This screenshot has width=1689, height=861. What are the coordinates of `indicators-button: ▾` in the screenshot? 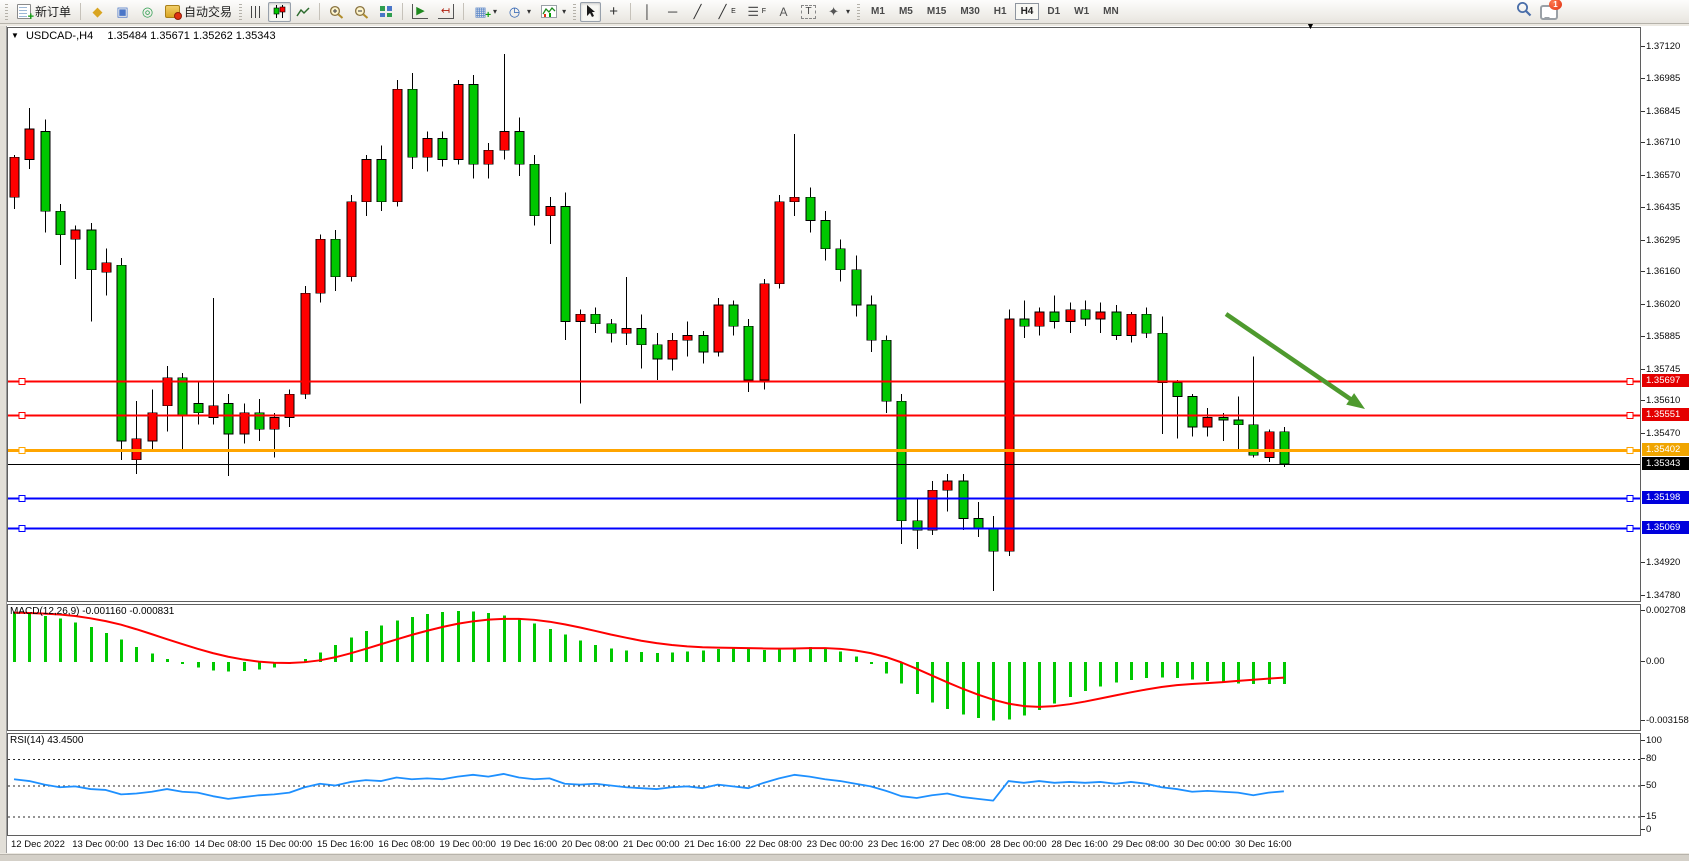 It's located at (553, 12).